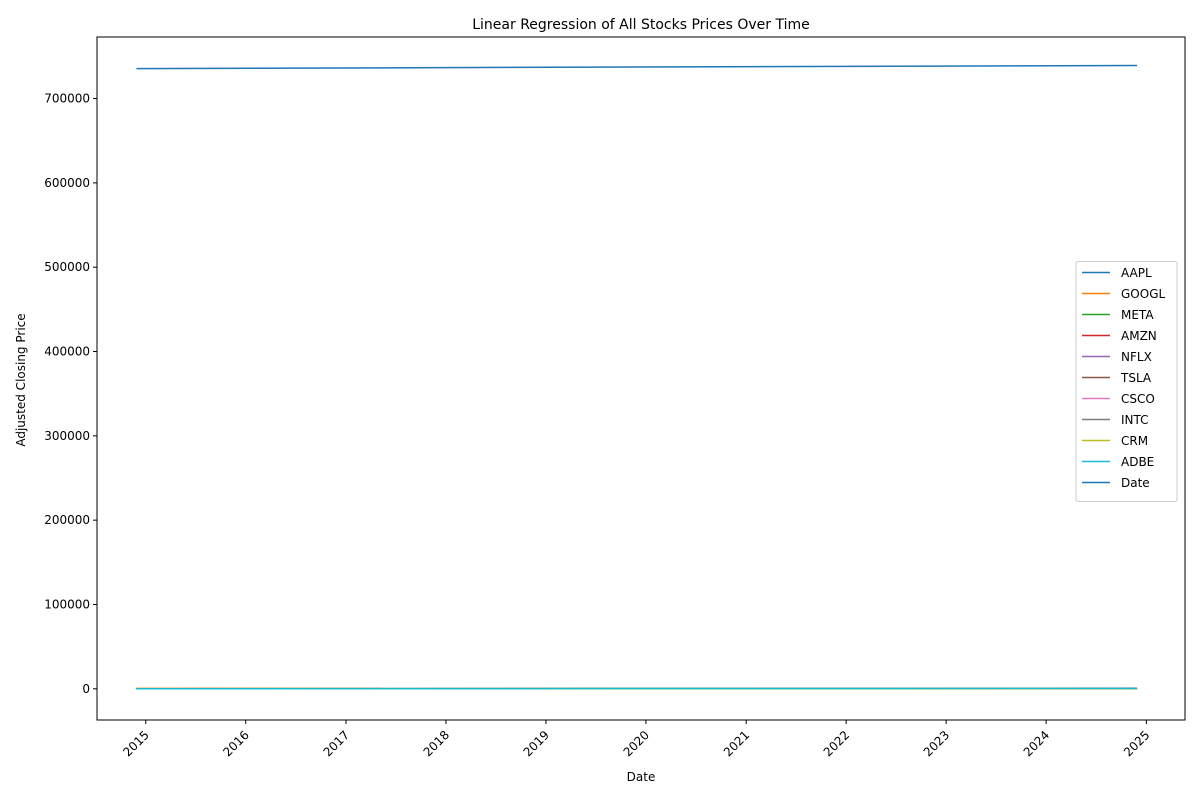  I want to click on legend-box, so click(1126, 381).